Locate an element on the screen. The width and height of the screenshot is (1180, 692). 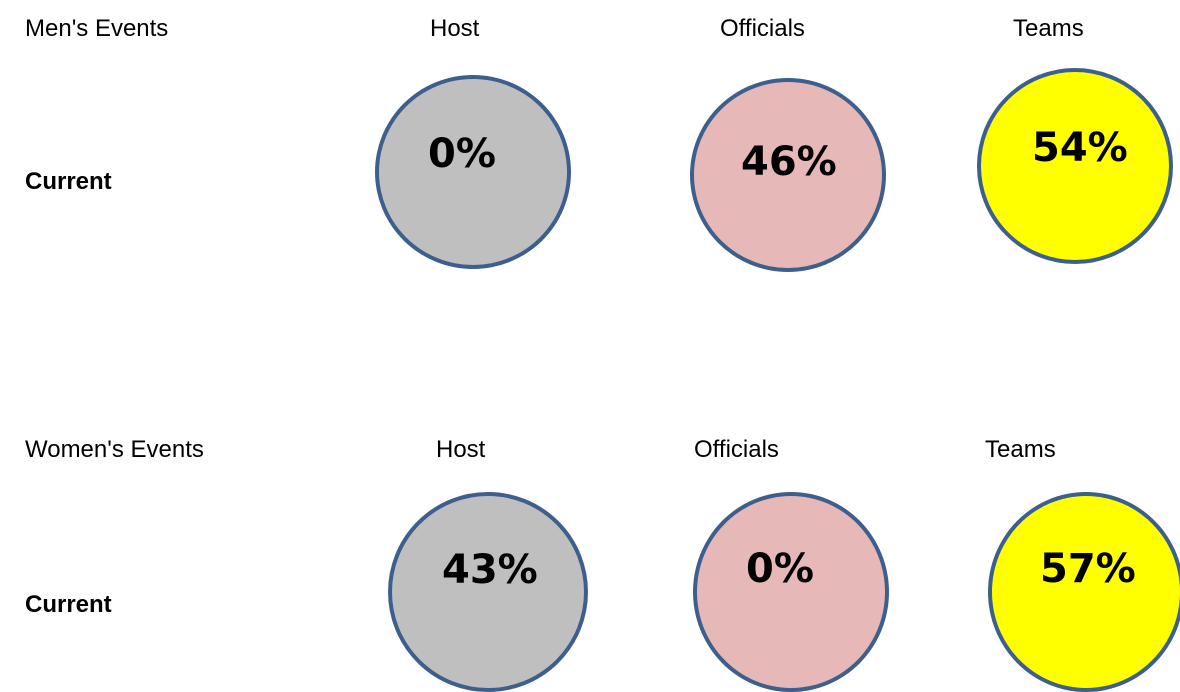
men-officials-circle is located at coordinates (788, 175).